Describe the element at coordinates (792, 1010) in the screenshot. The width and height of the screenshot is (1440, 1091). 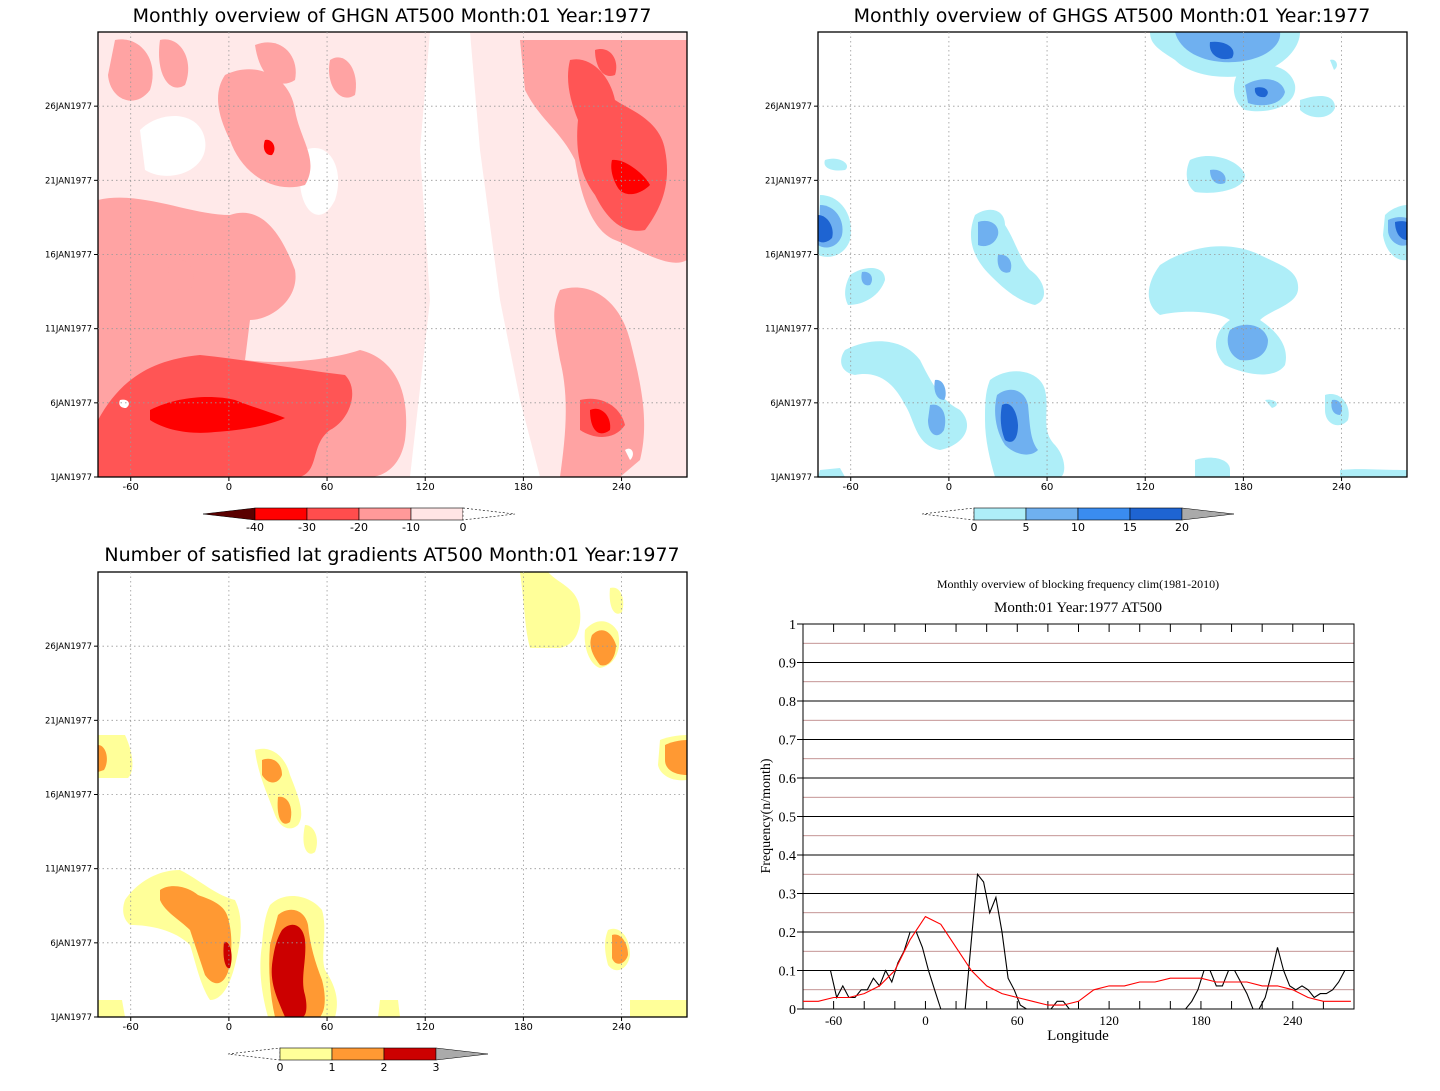
I see `y-tick-label: 0` at that location.